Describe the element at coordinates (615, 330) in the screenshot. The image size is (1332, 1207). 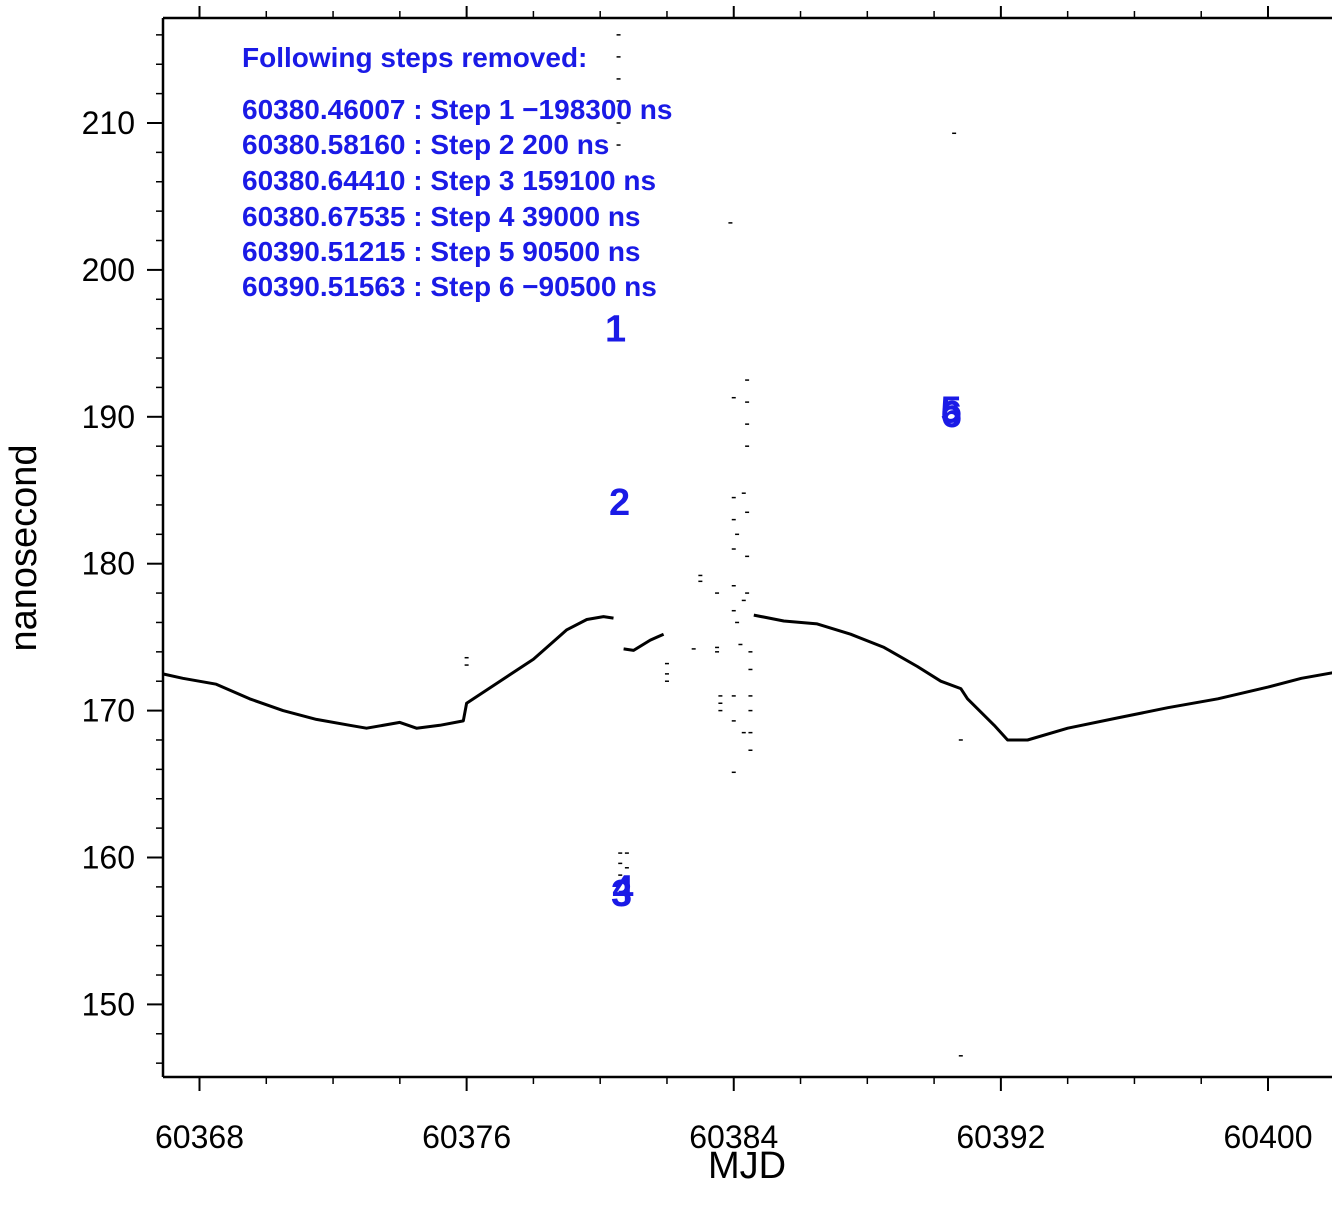
I see `step-marker-1: 1` at that location.